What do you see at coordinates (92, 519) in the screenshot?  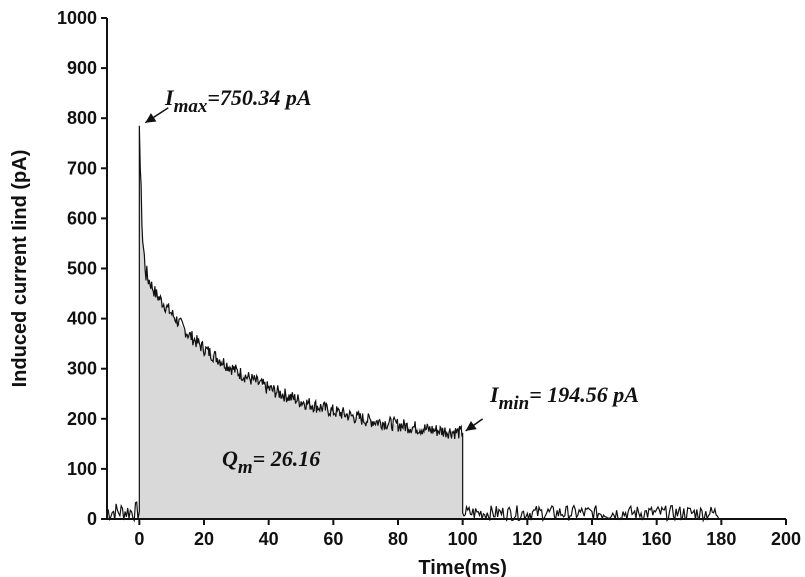 I see `y-tick-label: 0` at bounding box center [92, 519].